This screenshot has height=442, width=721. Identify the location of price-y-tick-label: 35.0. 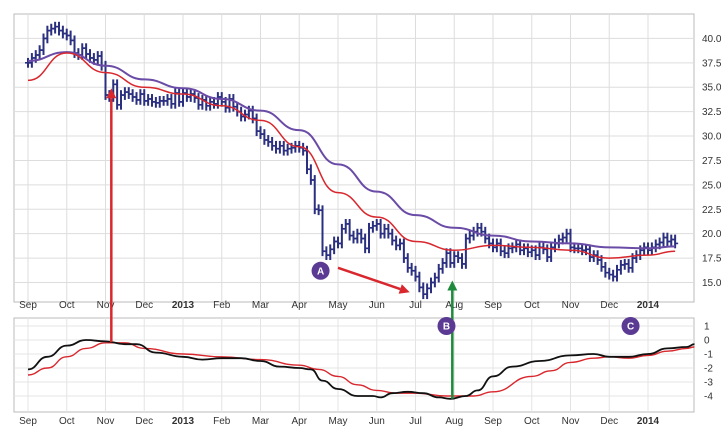
(711, 88).